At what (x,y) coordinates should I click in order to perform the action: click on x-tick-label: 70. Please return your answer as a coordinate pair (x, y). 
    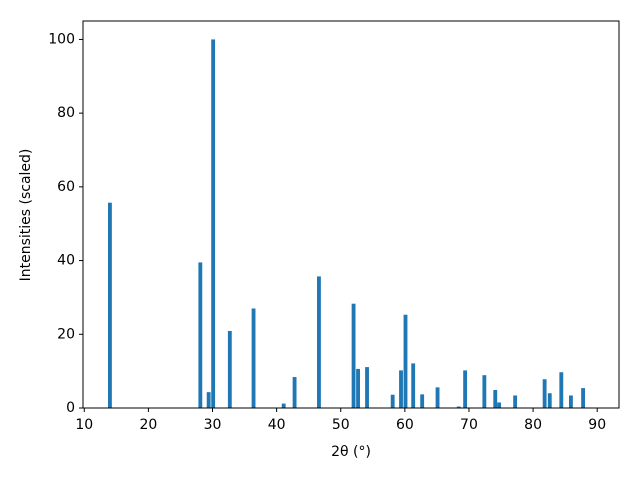
    Looking at the image, I should click on (469, 425).